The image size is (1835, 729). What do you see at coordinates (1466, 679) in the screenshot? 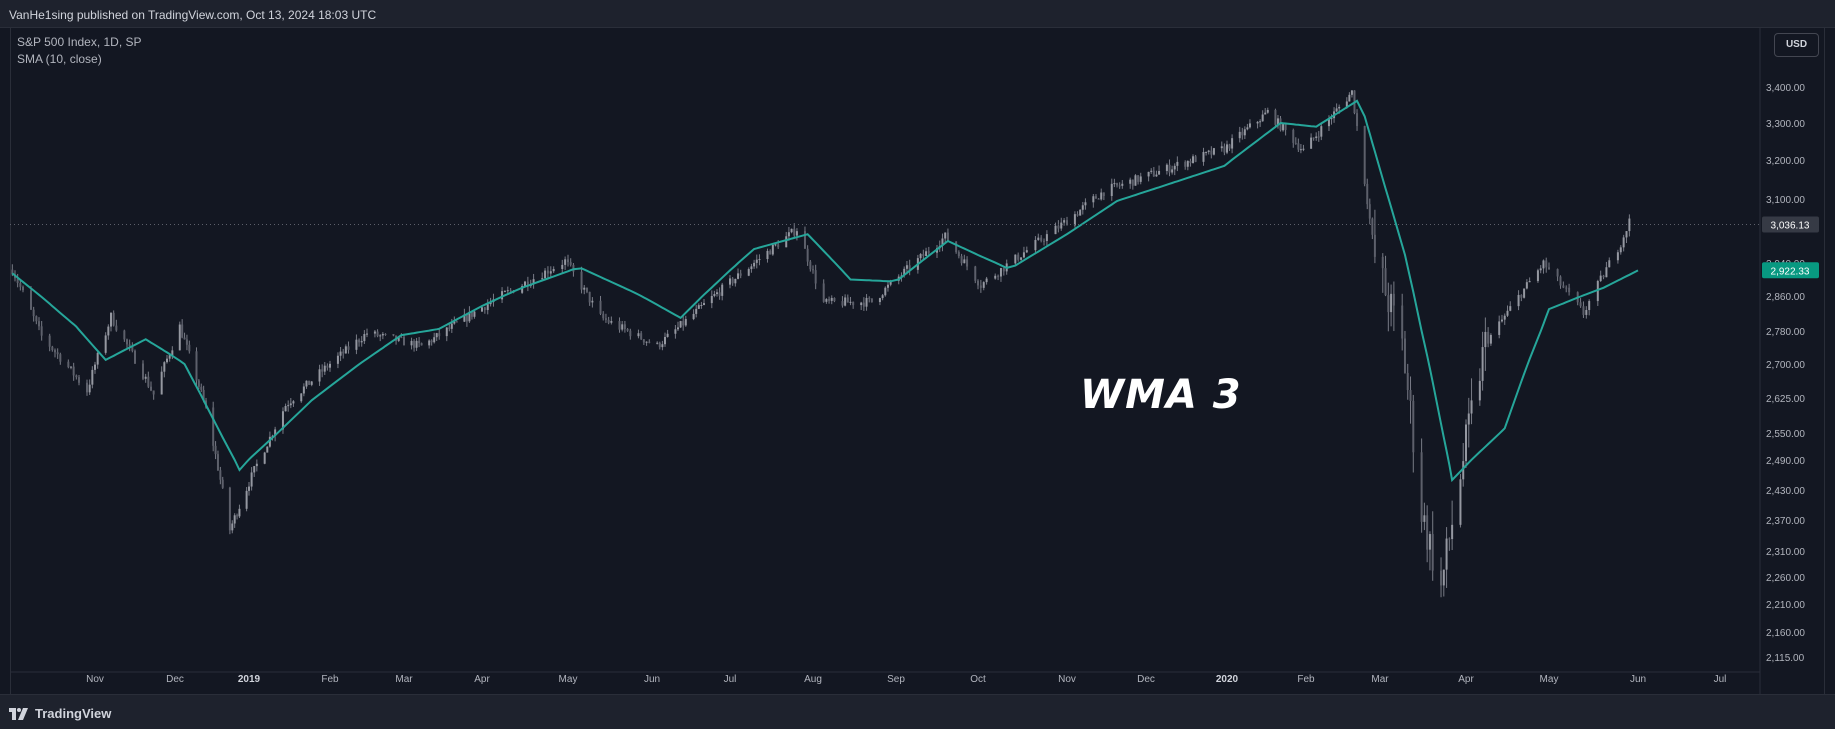
I see `x-tick-label: Apr` at bounding box center [1466, 679].